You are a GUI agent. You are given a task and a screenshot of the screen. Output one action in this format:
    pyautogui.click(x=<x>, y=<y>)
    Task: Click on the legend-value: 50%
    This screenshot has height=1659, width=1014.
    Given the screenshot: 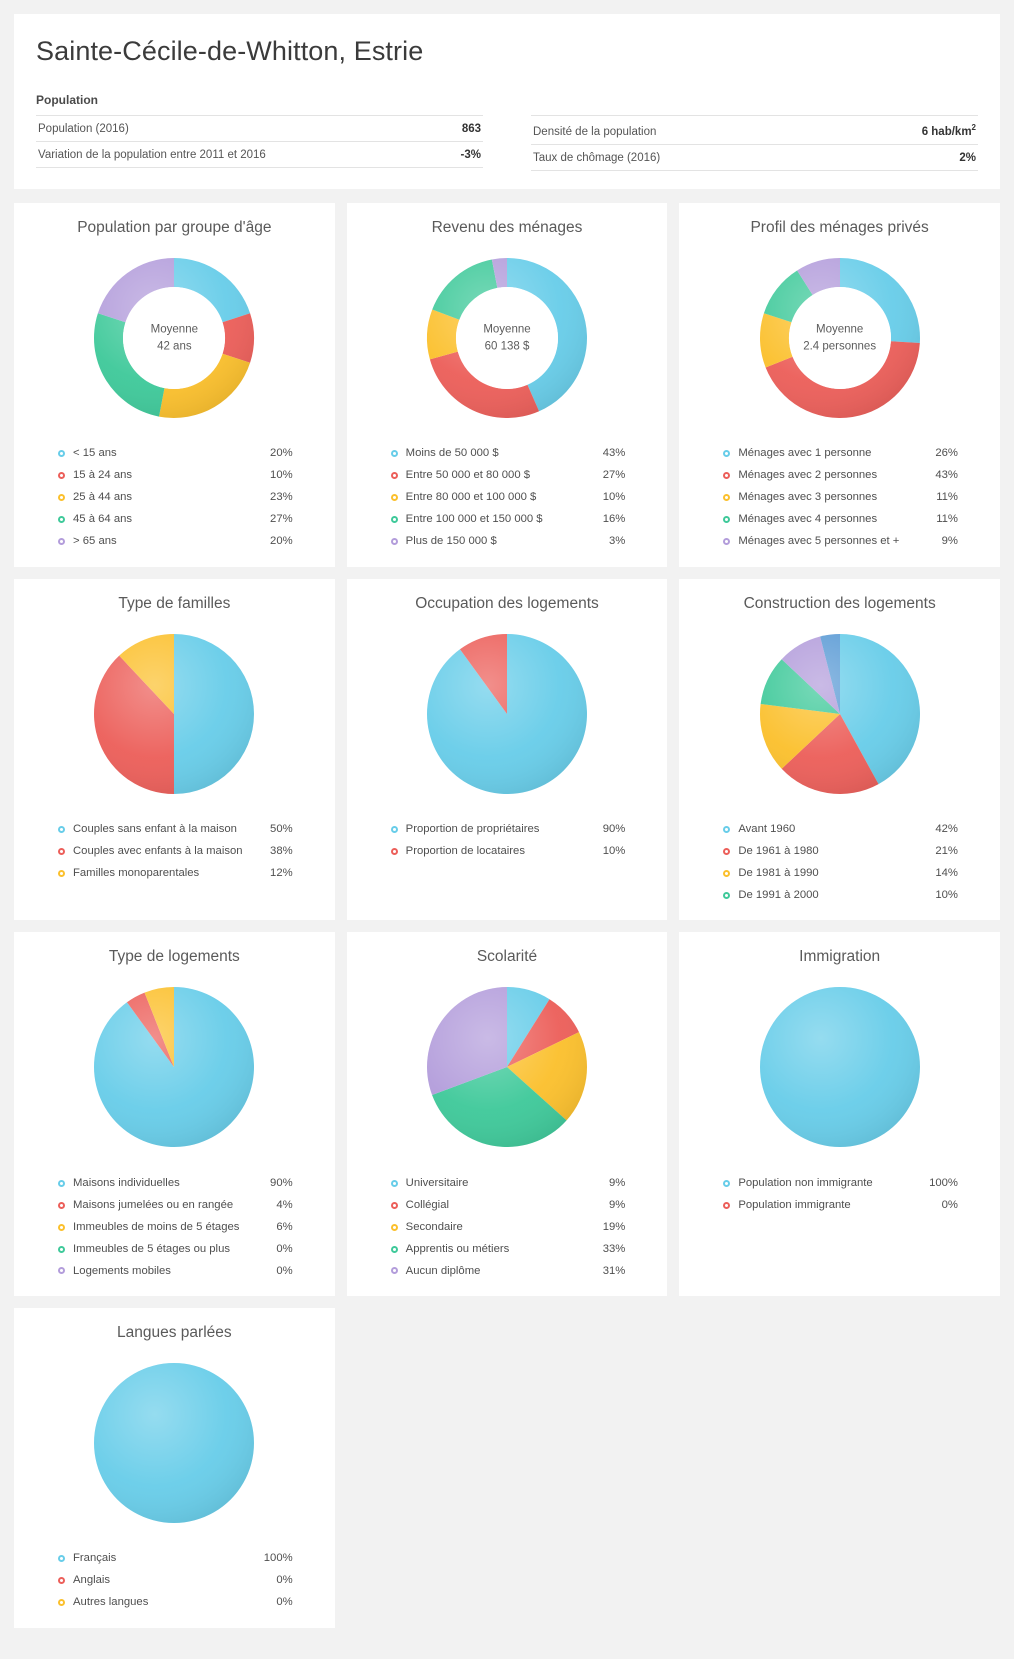 What is the action you would take?
    pyautogui.click(x=281, y=829)
    